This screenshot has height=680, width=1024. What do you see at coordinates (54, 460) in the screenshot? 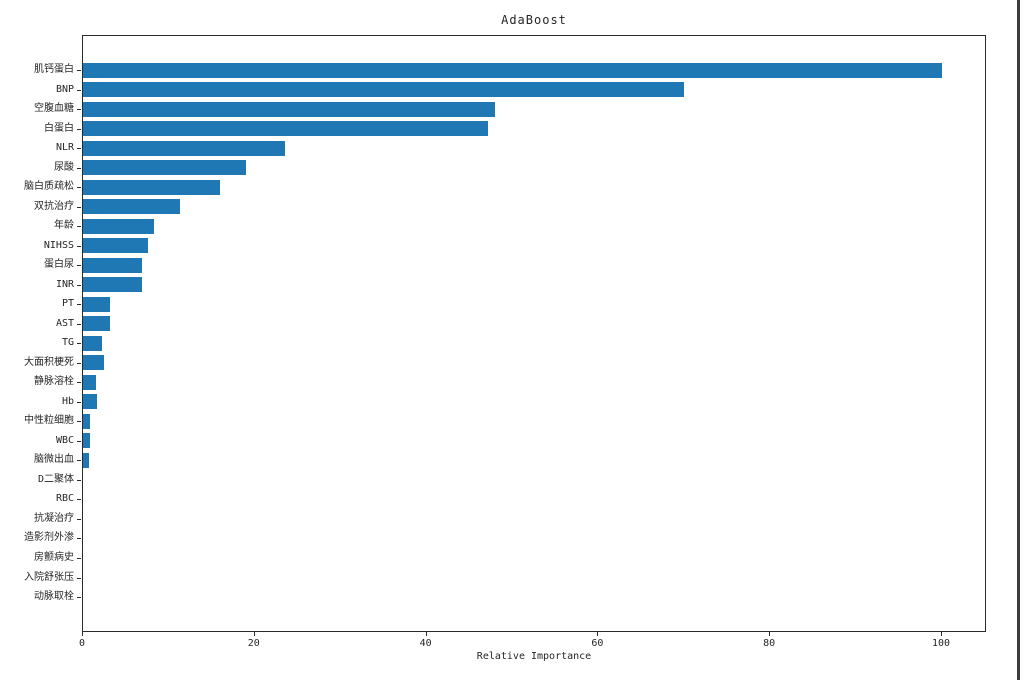
I see `y-tick-label: 脑微出血` at bounding box center [54, 460].